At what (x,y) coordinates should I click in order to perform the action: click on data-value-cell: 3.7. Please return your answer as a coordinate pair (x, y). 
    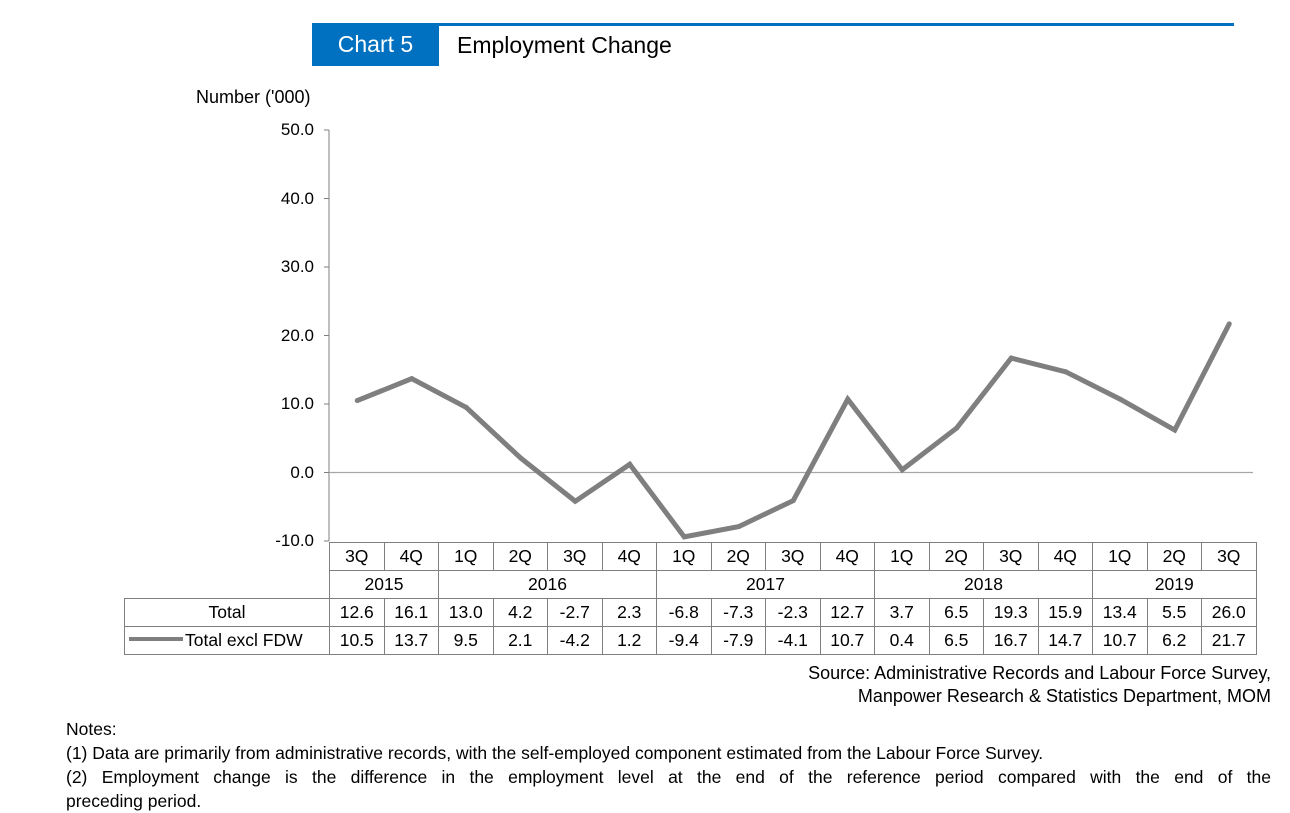
    Looking at the image, I should click on (902, 612).